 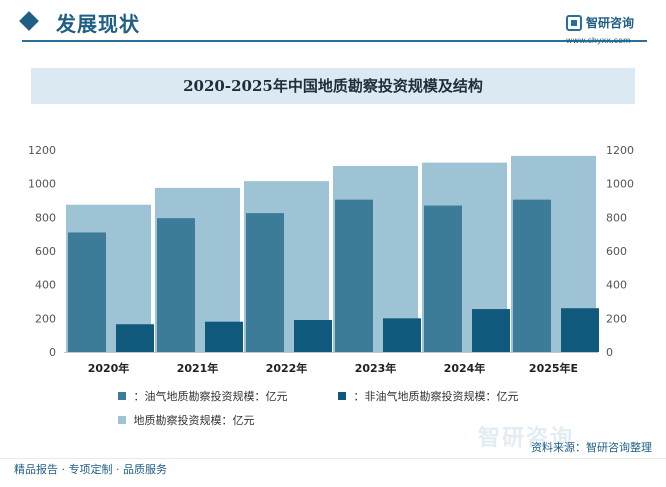 What do you see at coordinates (42, 150) in the screenshot?
I see `y-tick-label-left: 1200` at bounding box center [42, 150].